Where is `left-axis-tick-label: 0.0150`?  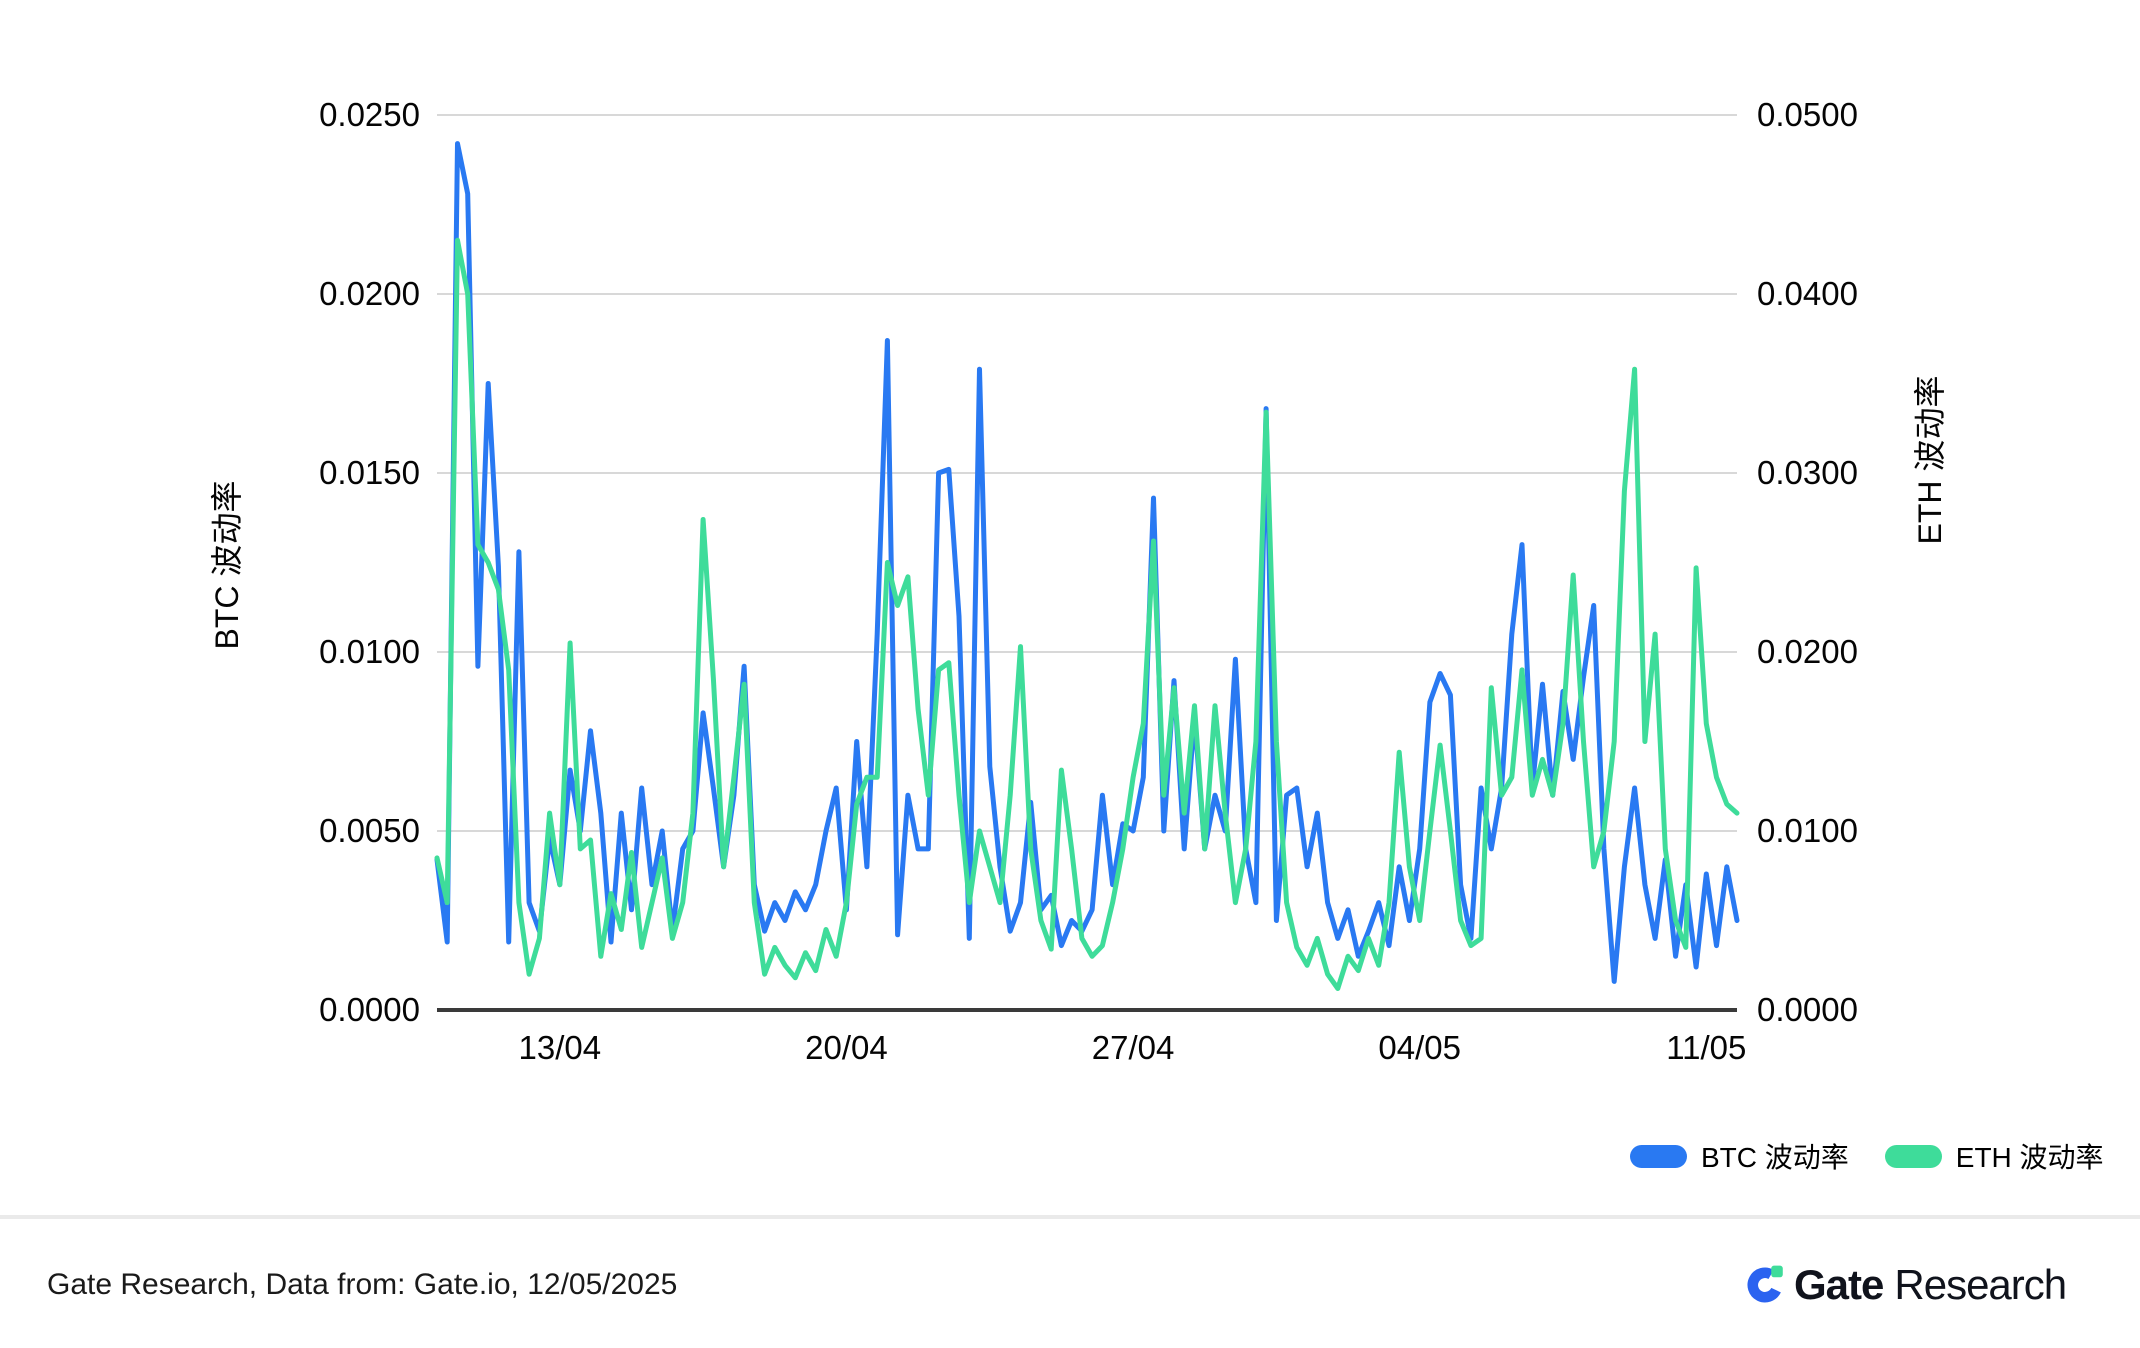 left-axis-tick-label: 0.0150 is located at coordinates (369, 472).